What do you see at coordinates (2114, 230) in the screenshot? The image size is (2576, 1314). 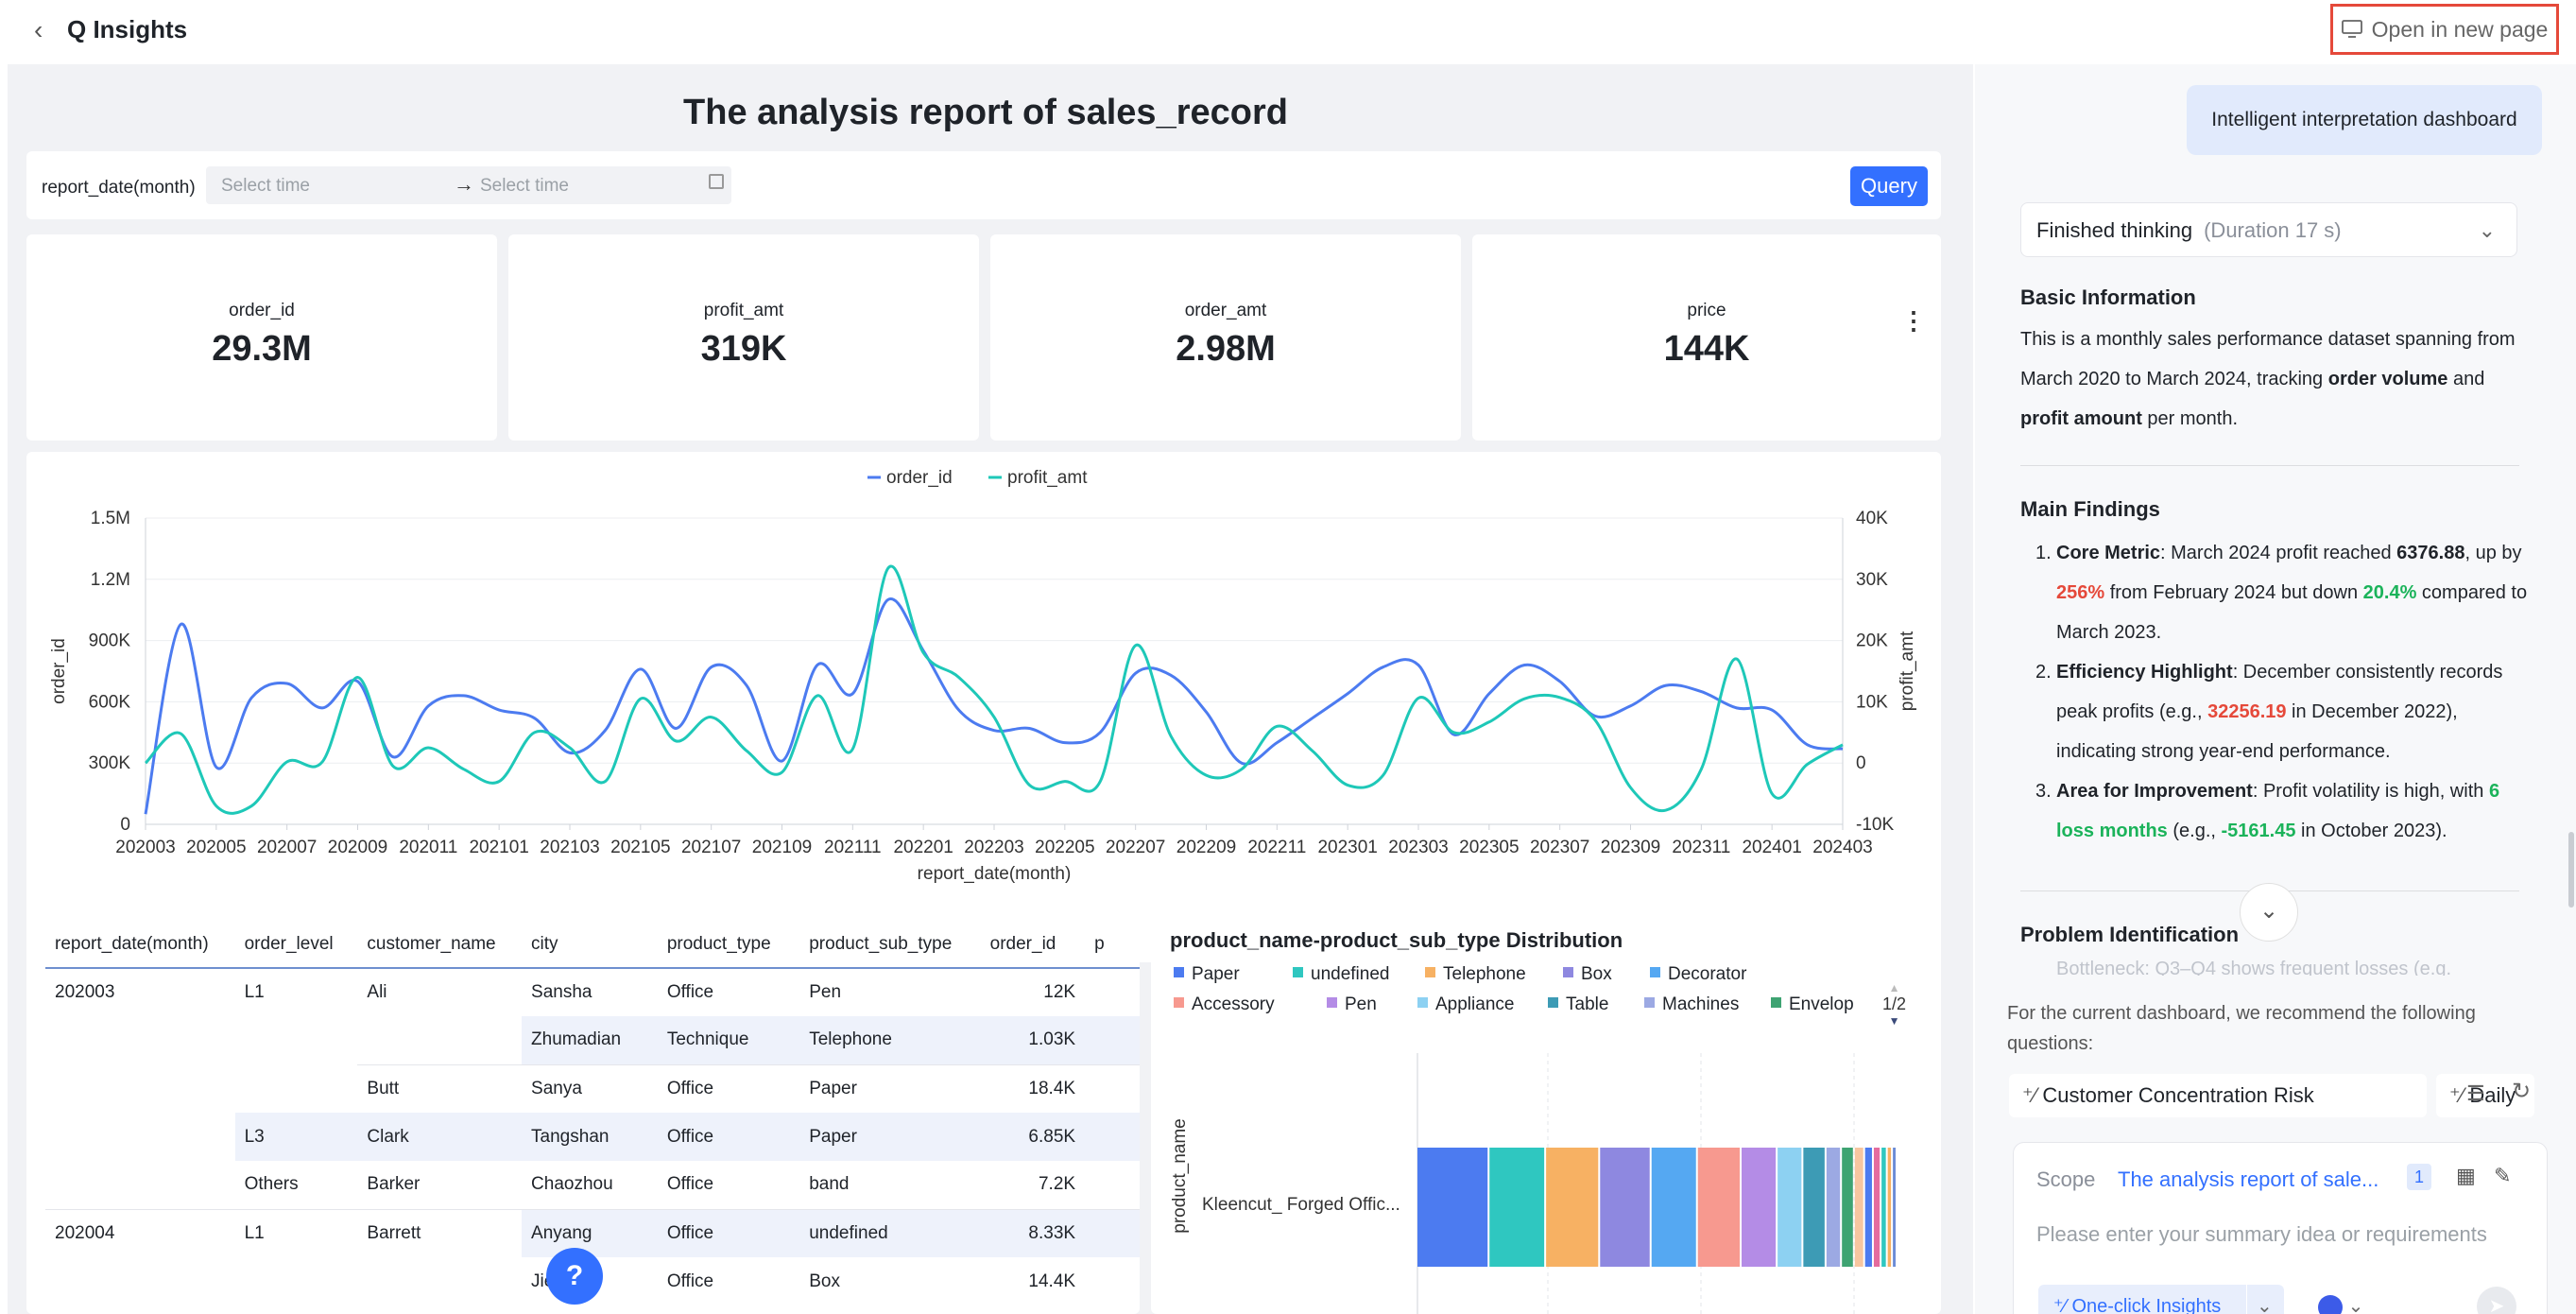 I see `thinking-label: Finished thinking` at bounding box center [2114, 230].